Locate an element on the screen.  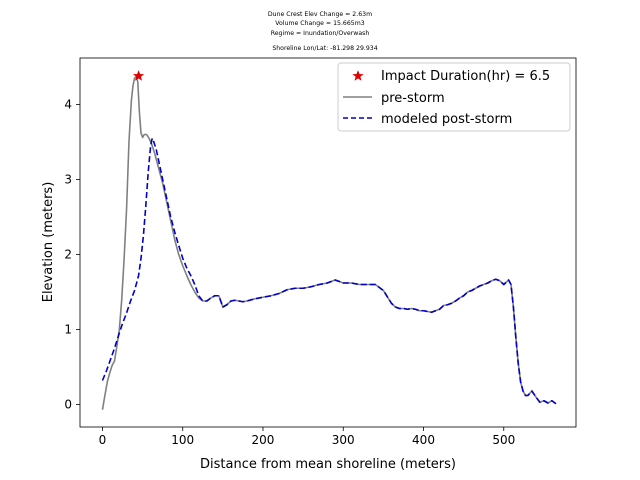
legend-label-pre-storm: pre-storm is located at coordinates (413, 98).